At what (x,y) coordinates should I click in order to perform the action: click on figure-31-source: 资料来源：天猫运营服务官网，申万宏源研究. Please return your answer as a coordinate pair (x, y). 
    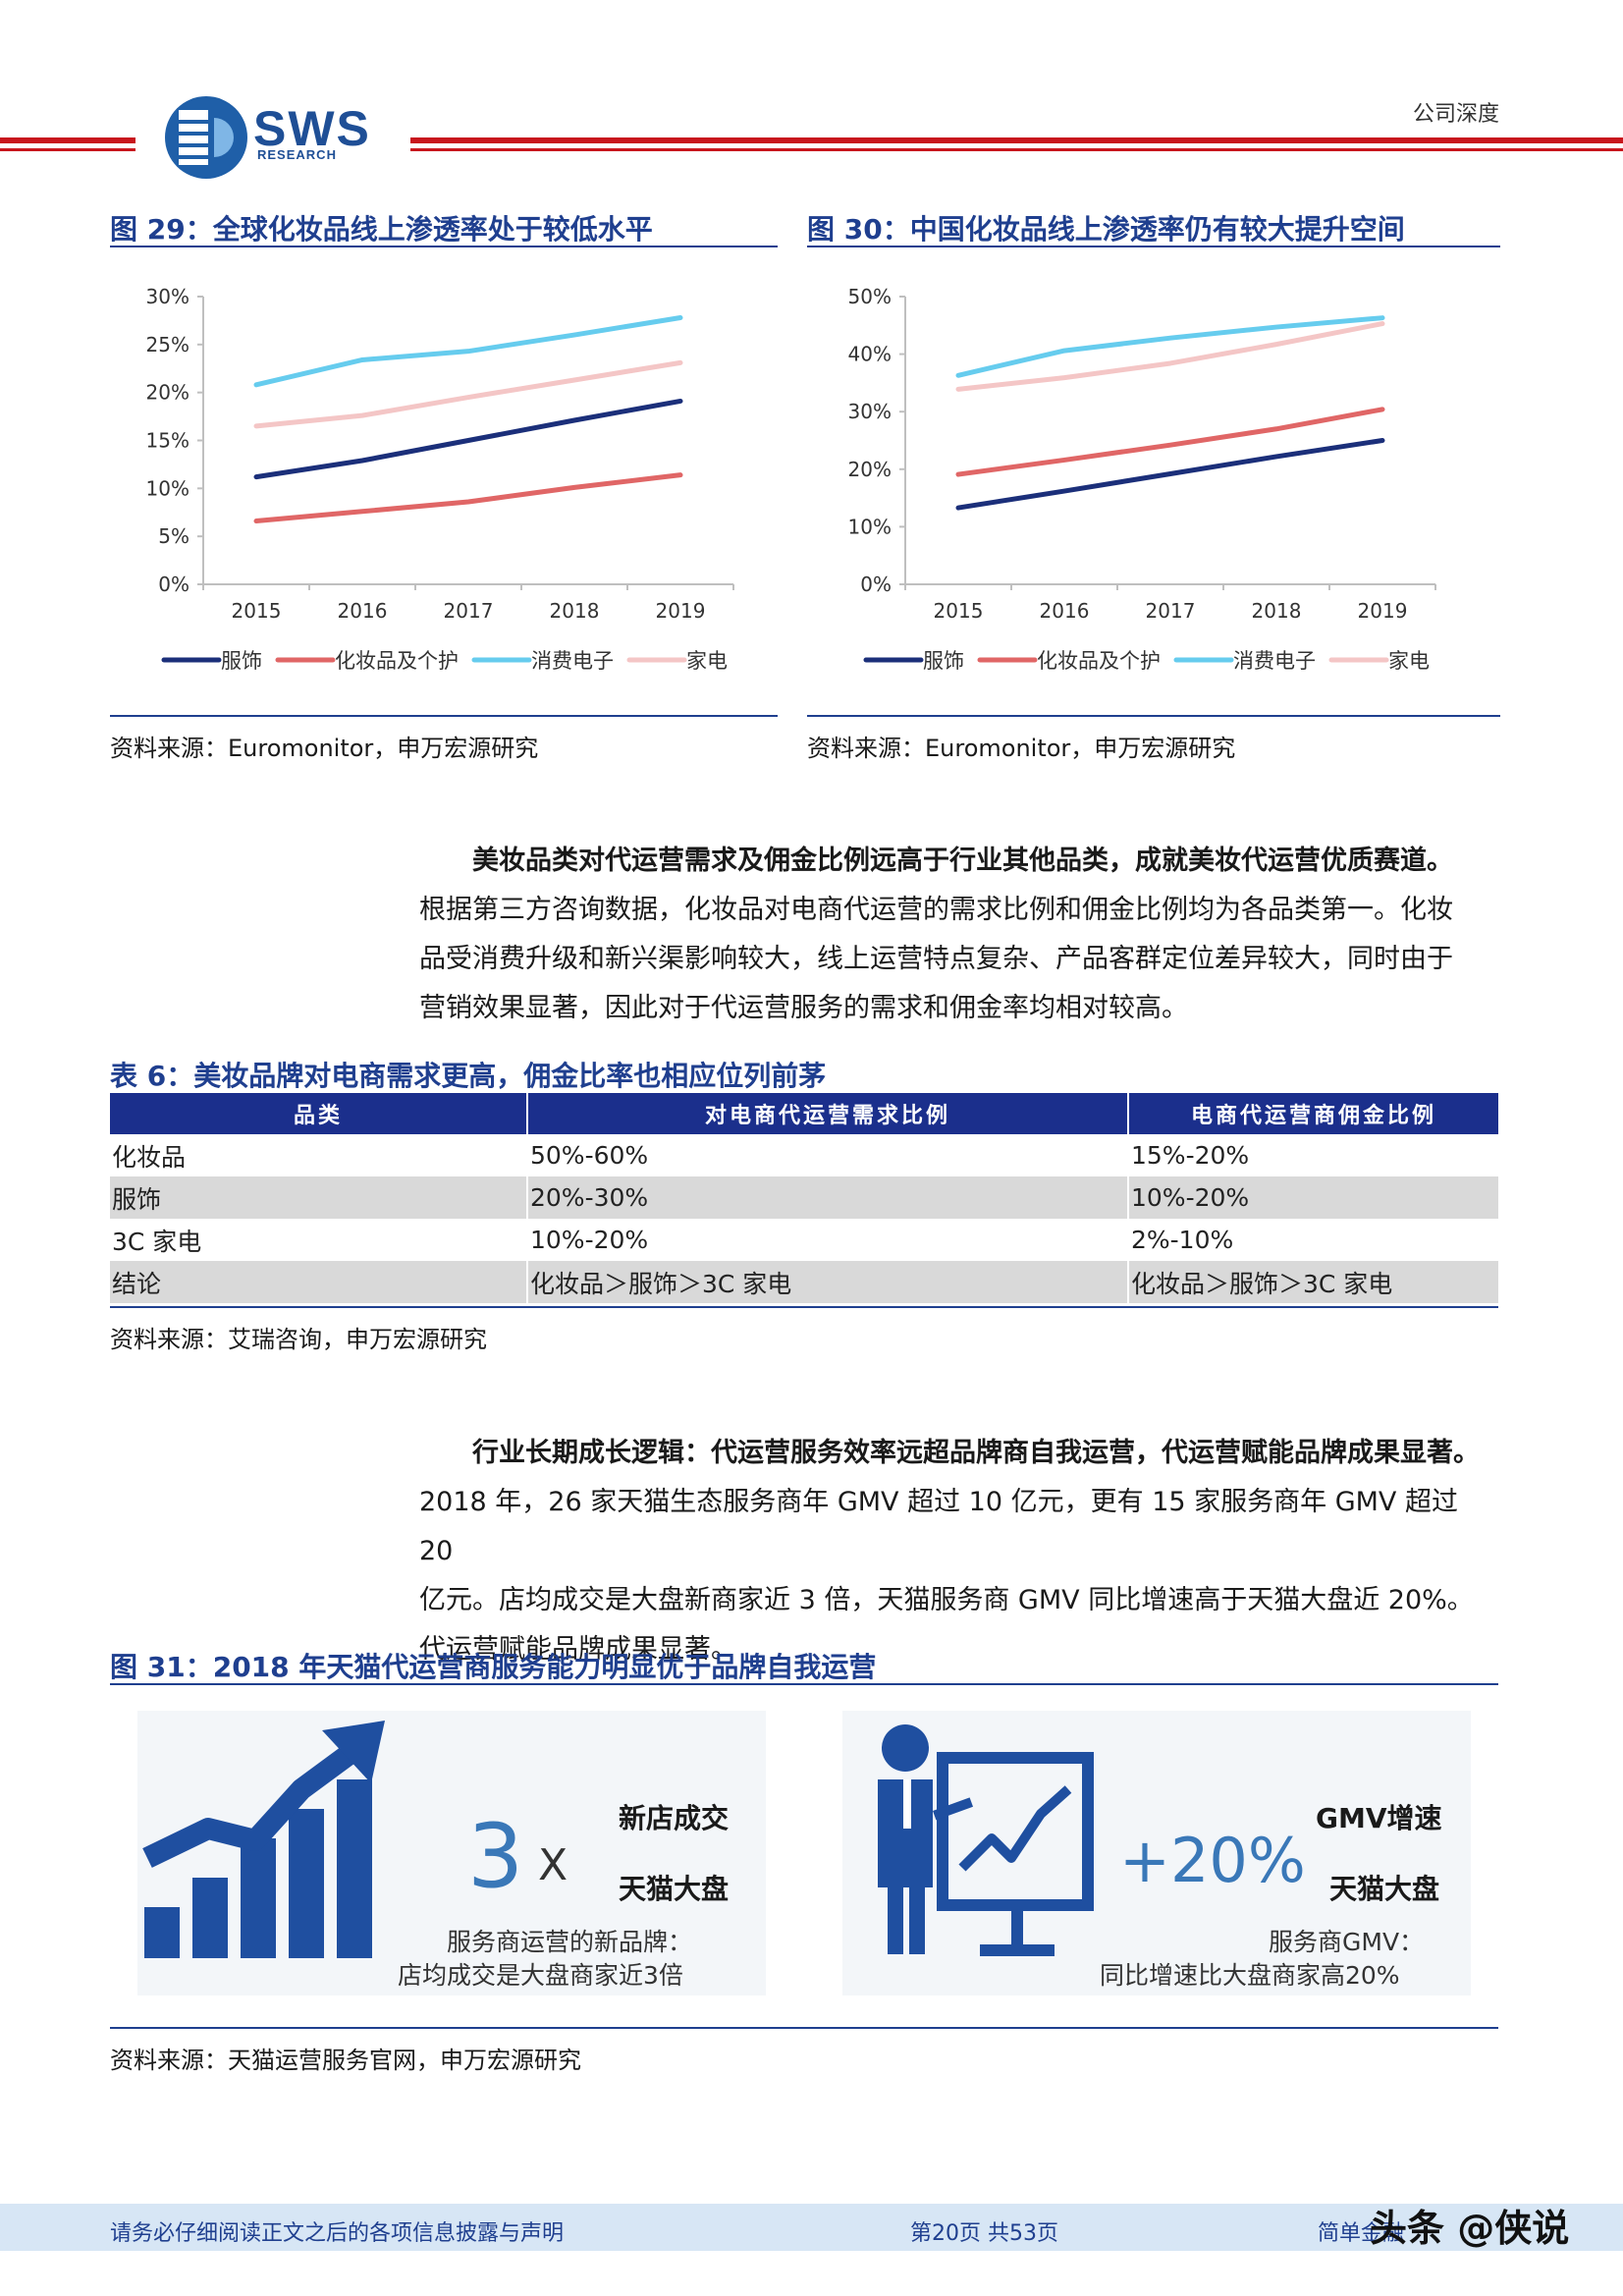
    Looking at the image, I should click on (345, 2060).